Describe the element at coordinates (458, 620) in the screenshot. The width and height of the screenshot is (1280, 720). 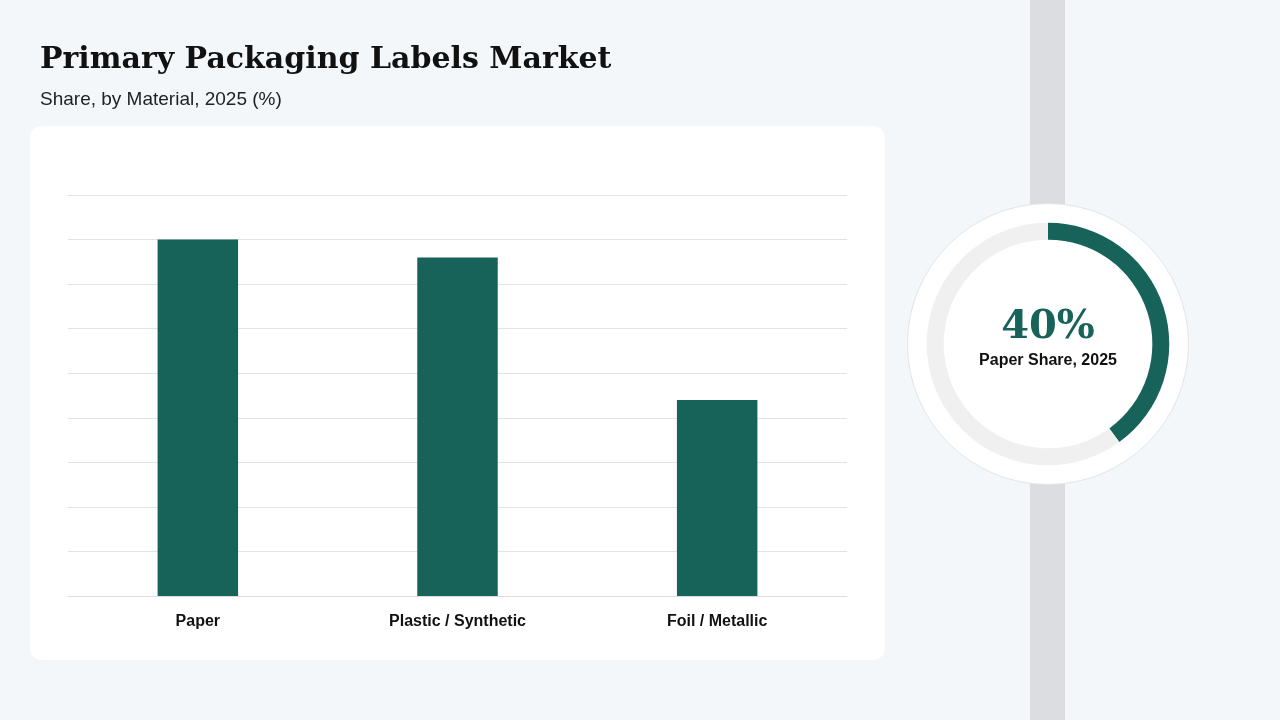
I see `x-tick-label: Plastic / Synthetic` at that location.